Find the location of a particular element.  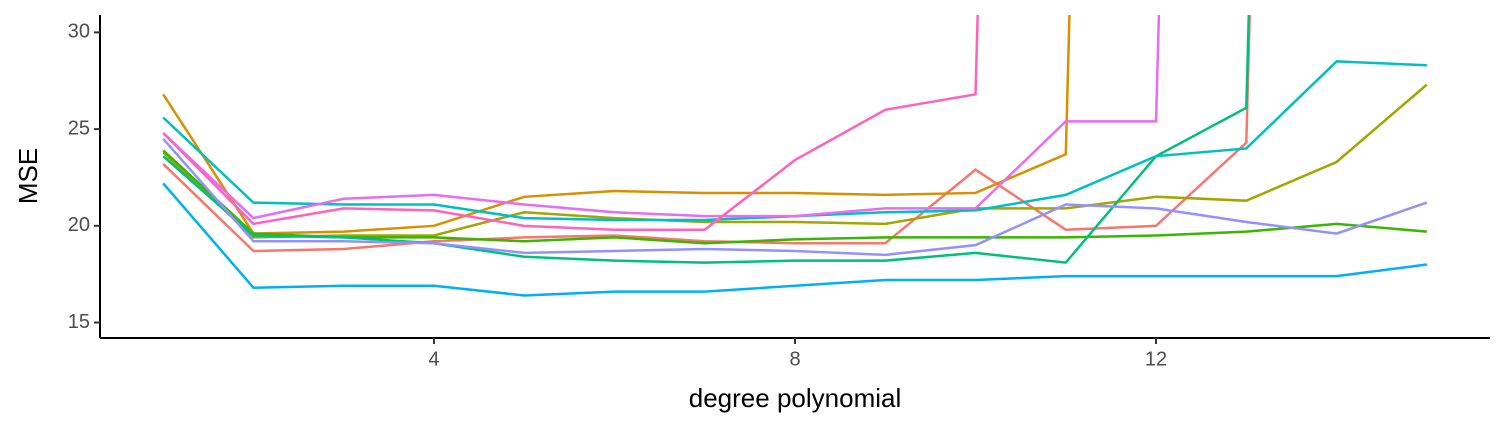

x-tick-label: 12 is located at coordinates (1156, 359).